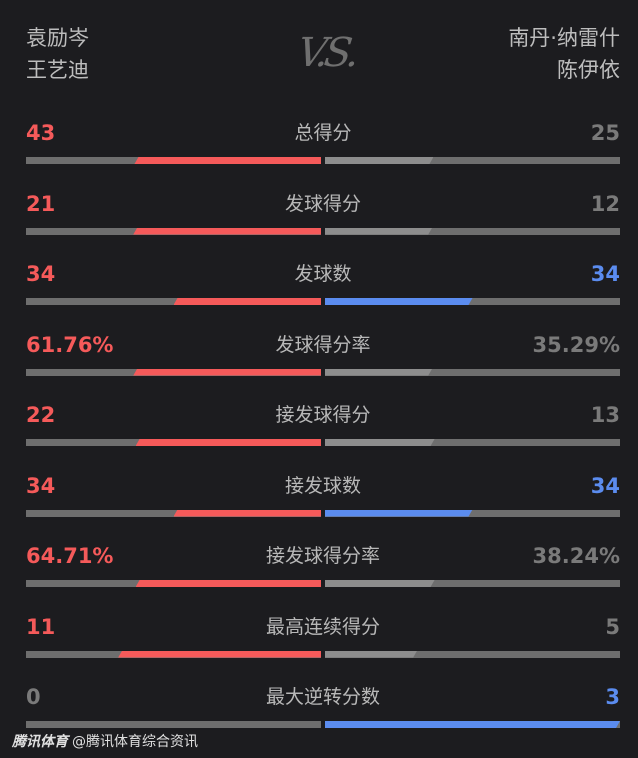 This screenshot has width=638, height=758. Describe the element at coordinates (70, 556) in the screenshot. I see `left-value: 64.71%` at that location.